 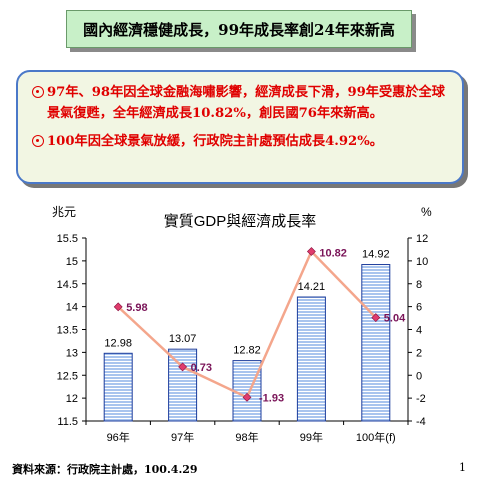 What do you see at coordinates (136, 308) in the screenshot?
I see `growth-value-label: 5.98` at bounding box center [136, 308].